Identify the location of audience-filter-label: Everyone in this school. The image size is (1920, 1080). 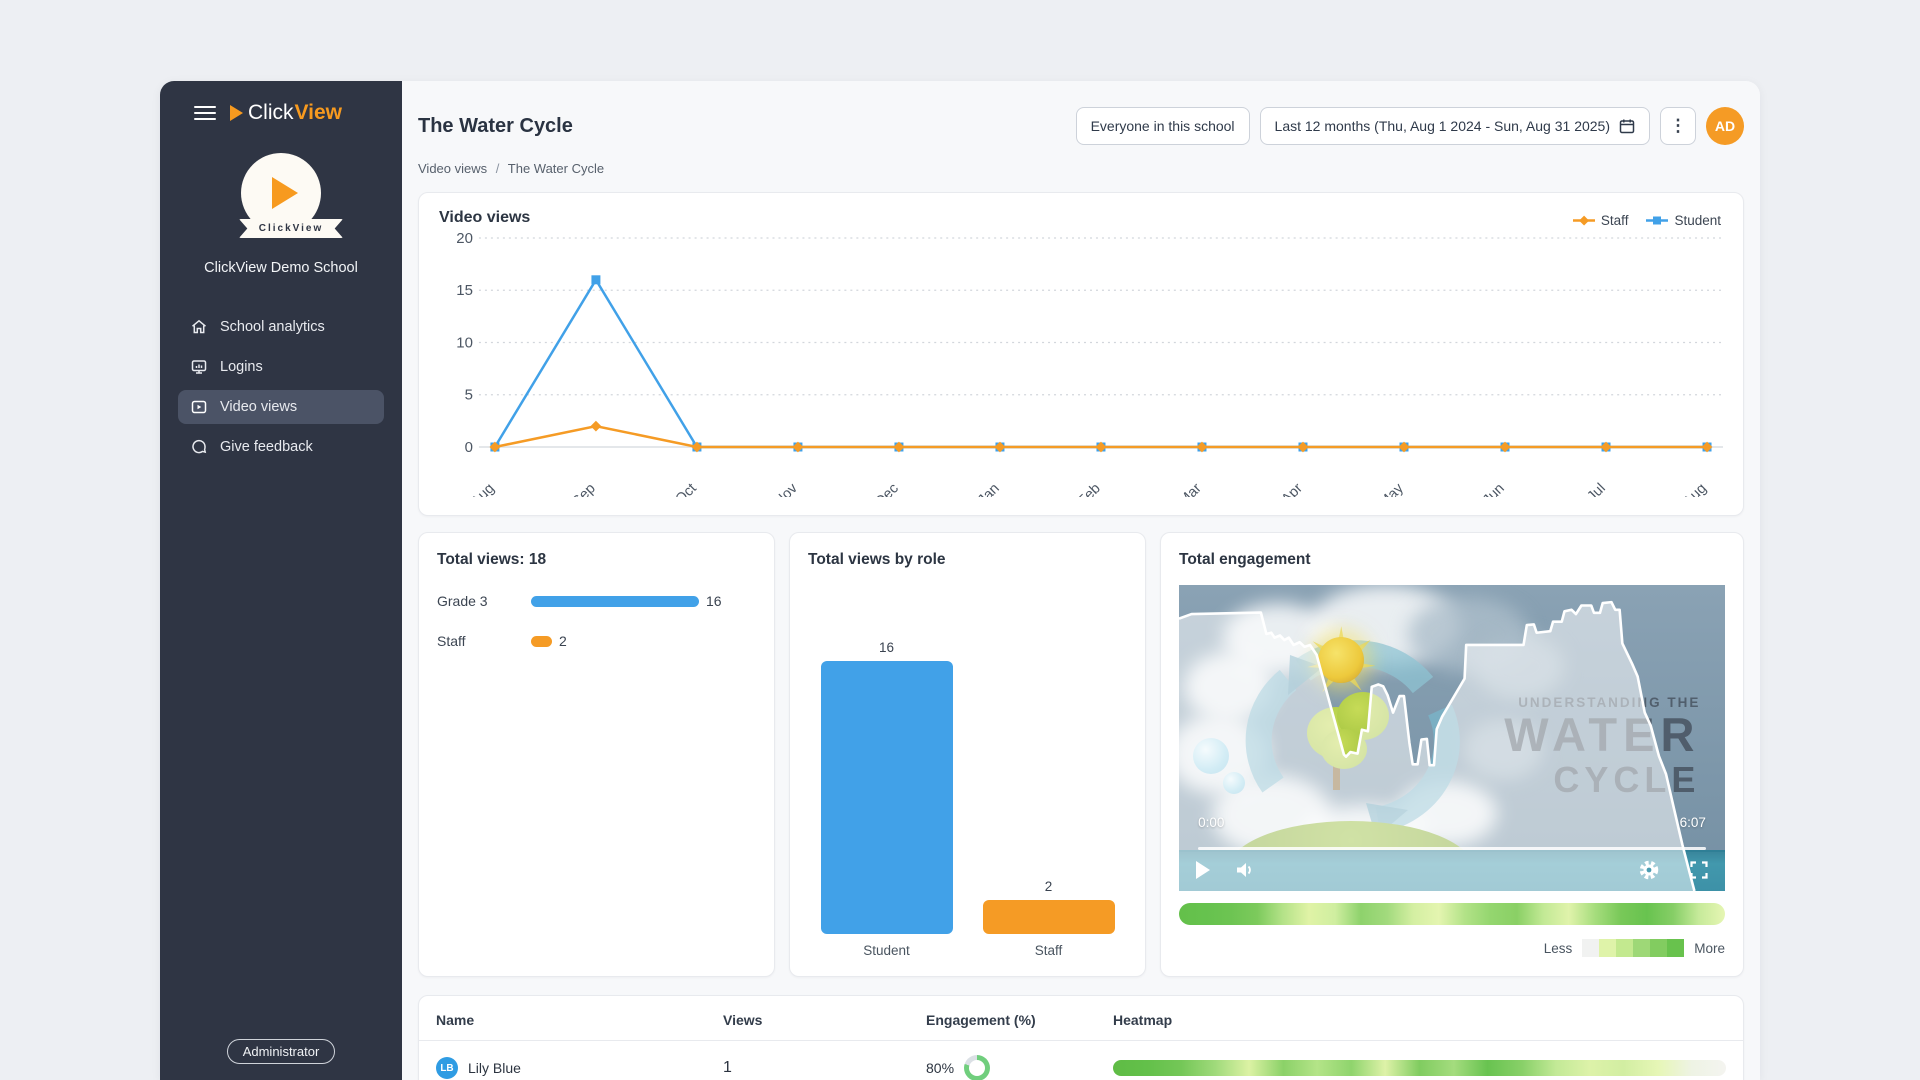
(1162, 126).